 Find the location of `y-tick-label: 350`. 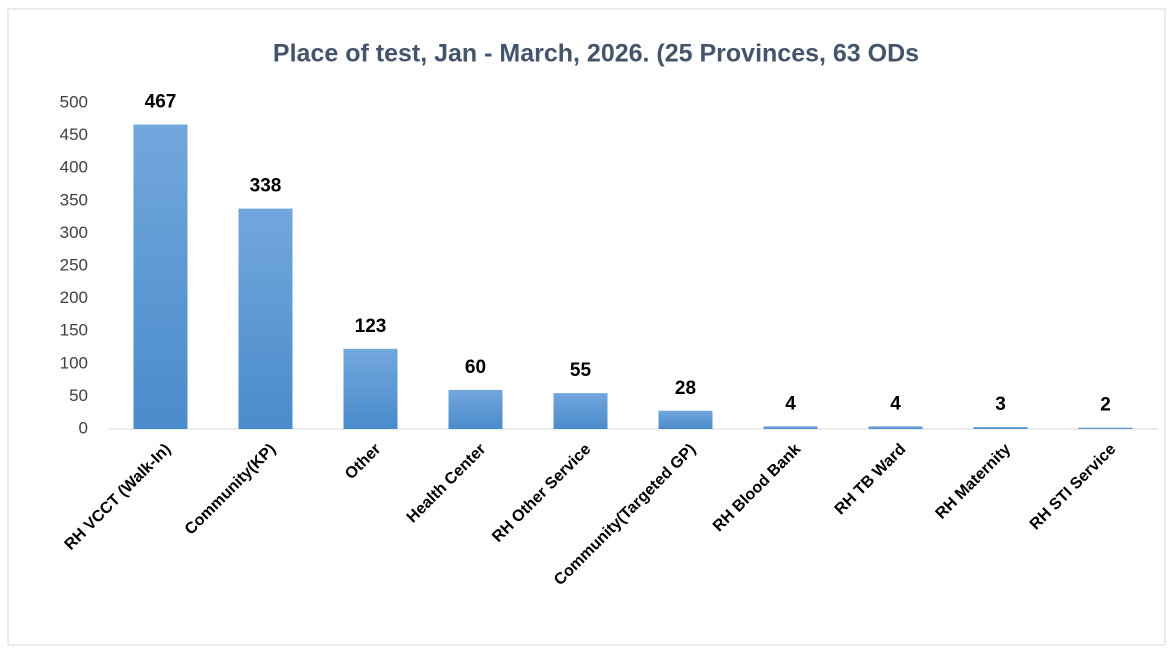

y-tick-label: 350 is located at coordinates (74, 199).